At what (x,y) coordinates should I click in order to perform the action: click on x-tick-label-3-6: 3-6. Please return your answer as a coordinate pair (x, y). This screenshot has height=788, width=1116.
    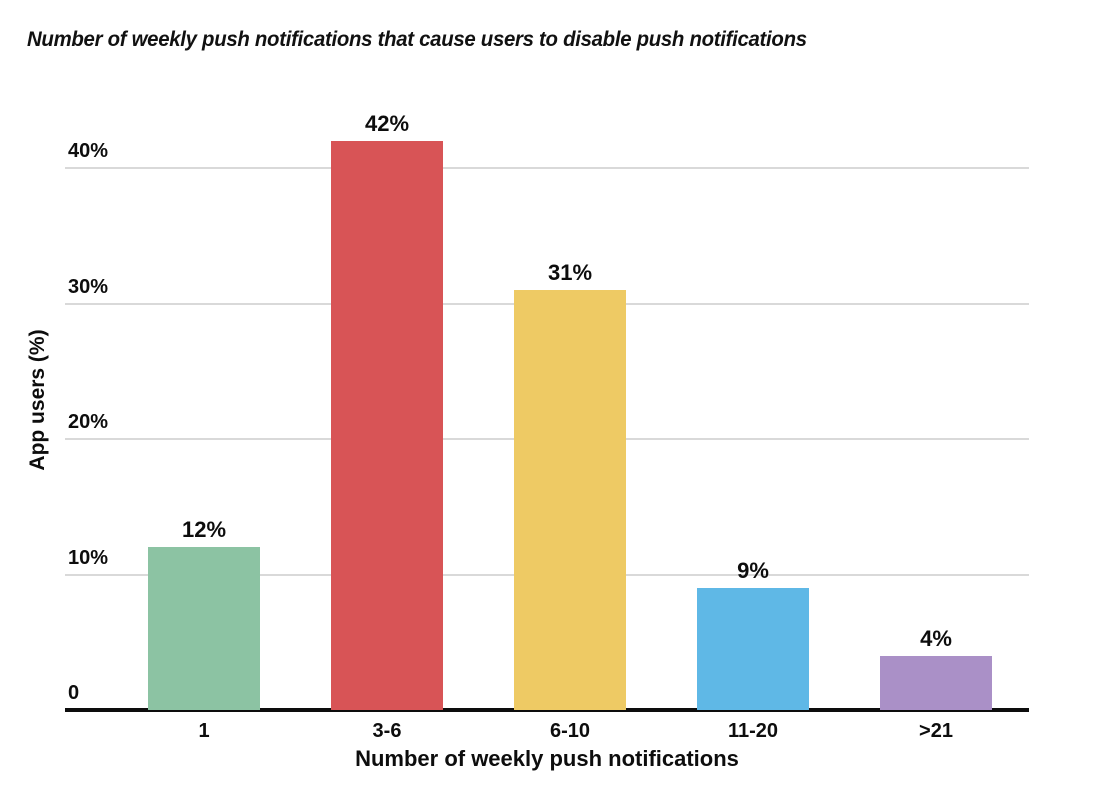
    Looking at the image, I should click on (387, 731).